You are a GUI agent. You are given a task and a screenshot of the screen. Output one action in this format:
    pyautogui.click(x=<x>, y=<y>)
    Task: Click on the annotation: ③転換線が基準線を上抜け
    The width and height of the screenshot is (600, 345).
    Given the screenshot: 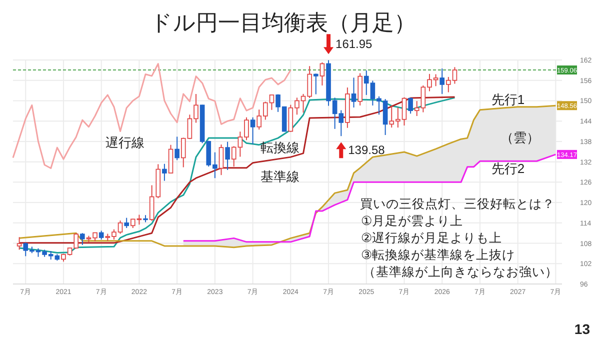 What is the action you would take?
    pyautogui.click(x=438, y=255)
    